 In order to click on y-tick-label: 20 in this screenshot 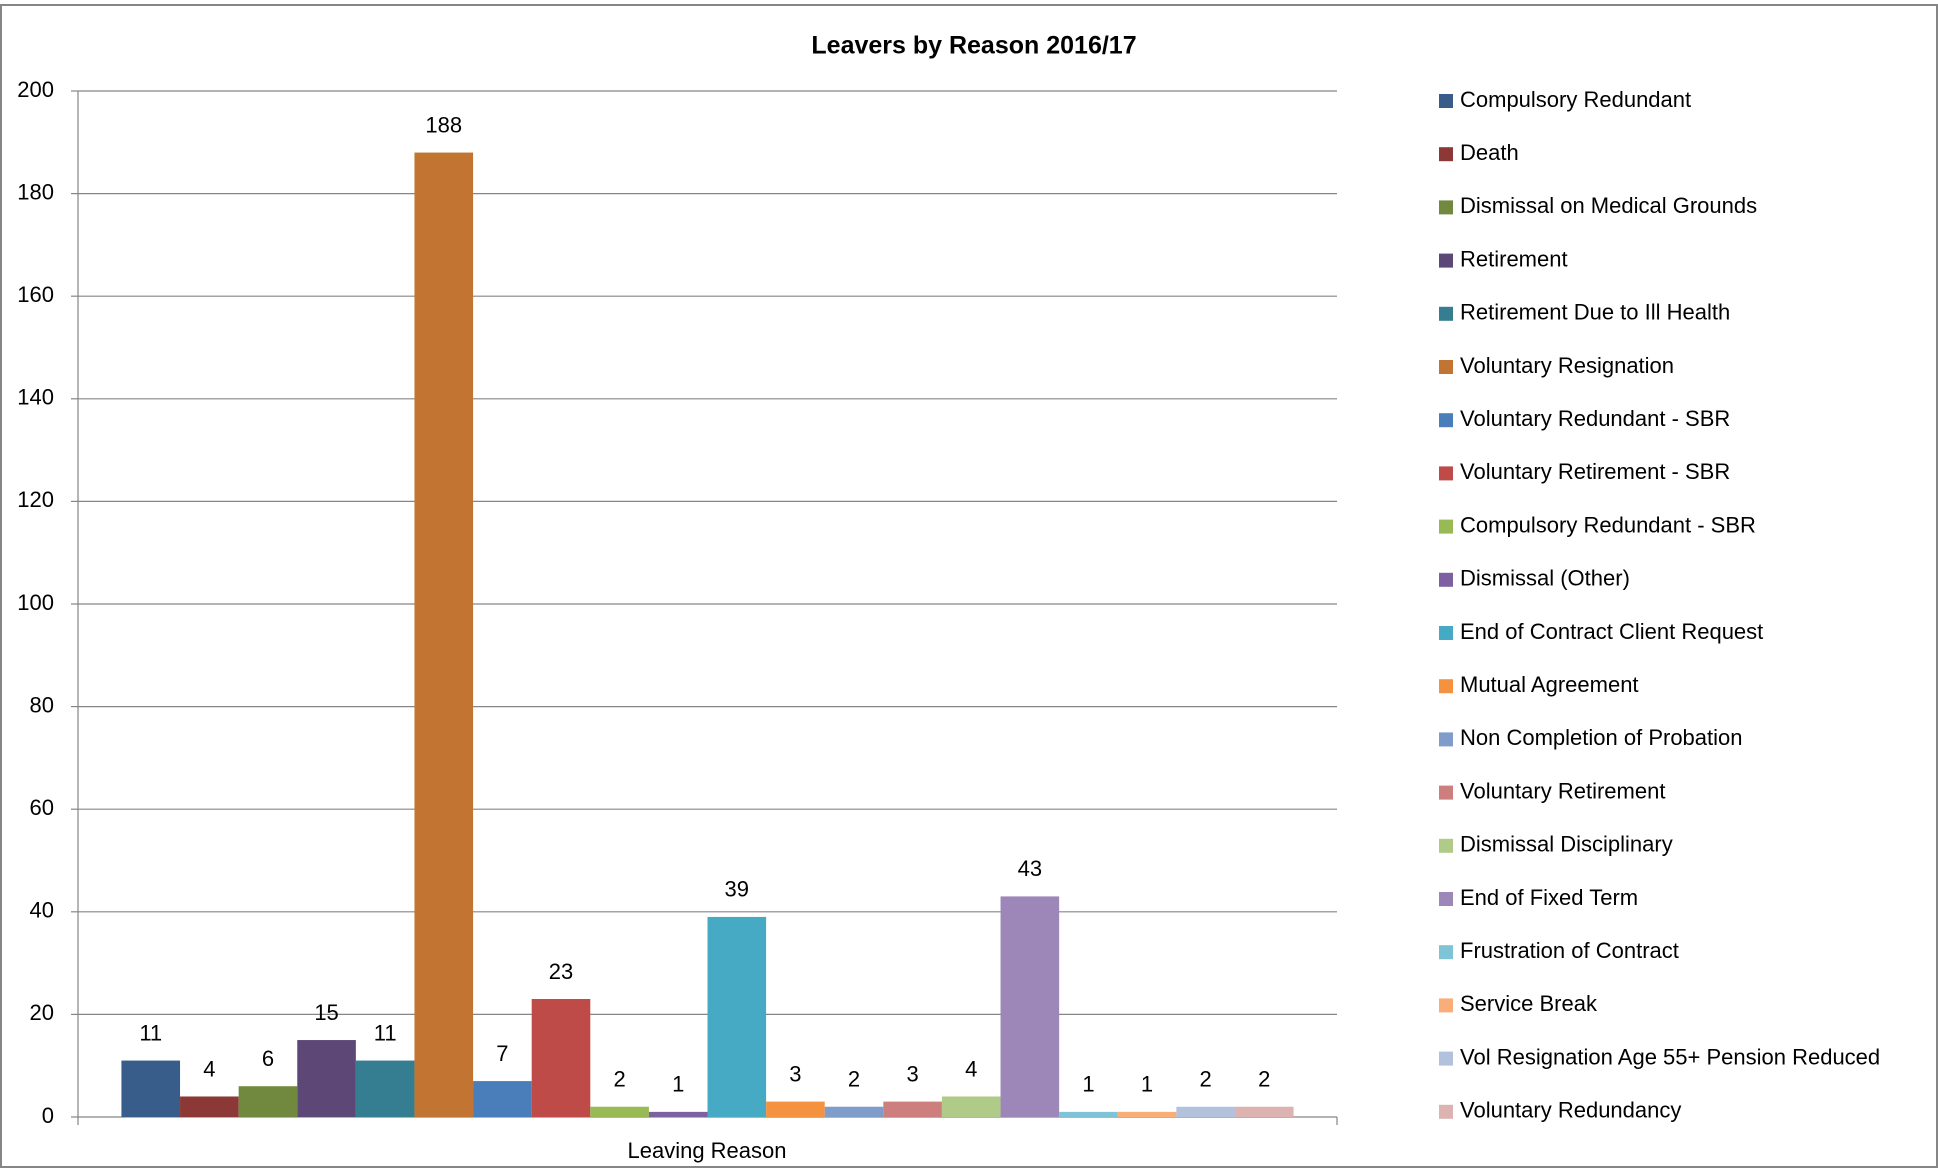, I will do `click(42, 1012)`.